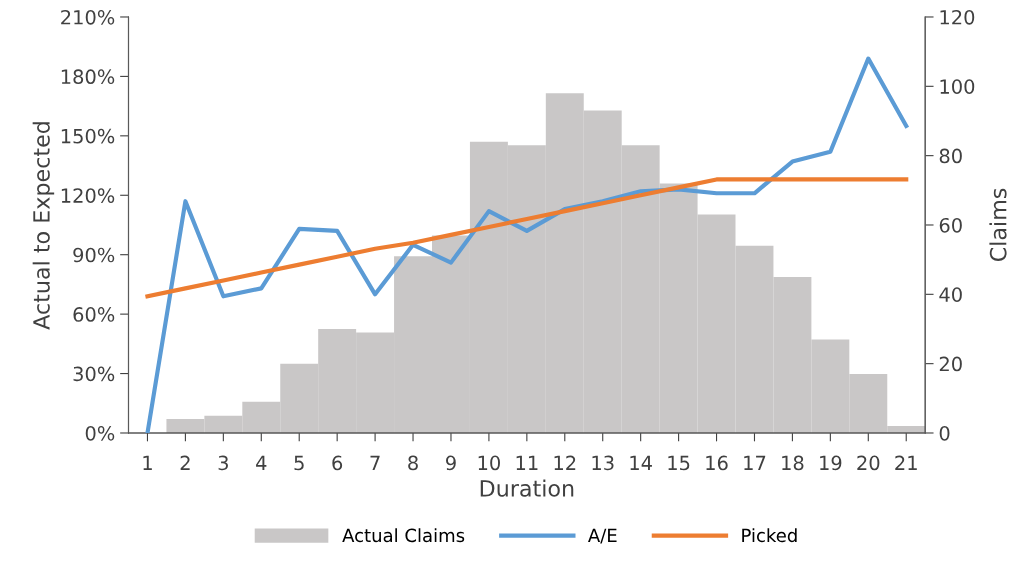 This screenshot has height=566, width=1028. I want to click on x-tick-label: 19, so click(831, 463).